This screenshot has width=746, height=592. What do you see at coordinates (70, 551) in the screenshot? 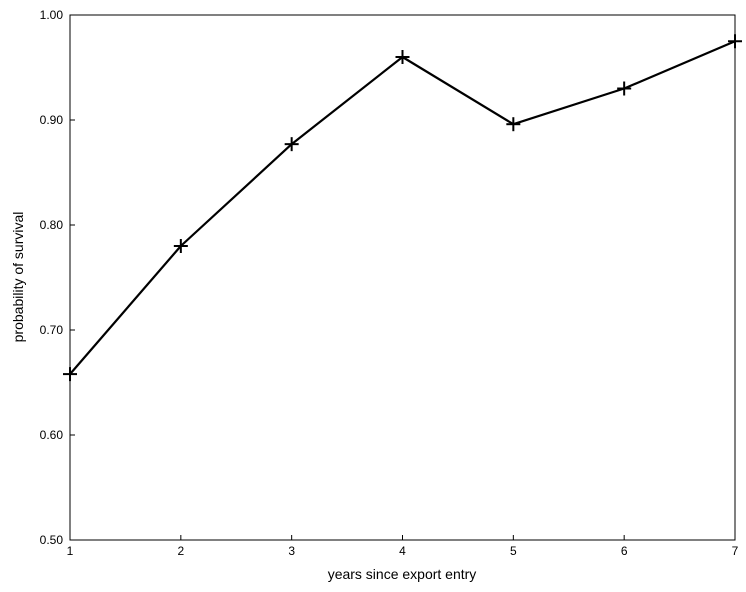
I see `x-tick-label: 1` at bounding box center [70, 551].